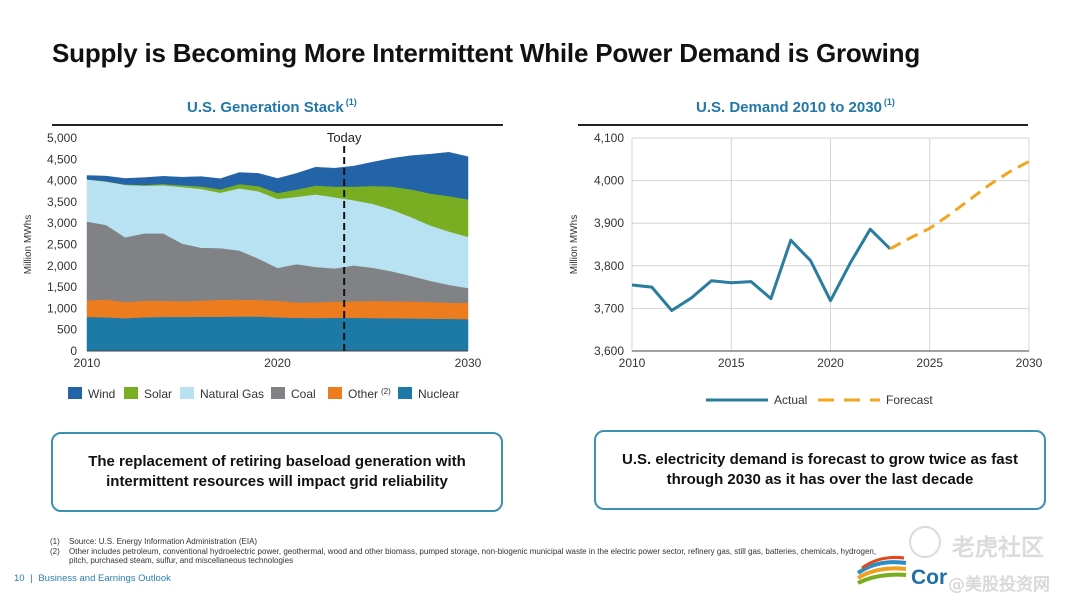  What do you see at coordinates (62, 245) in the screenshot?
I see `y-tick-label: 2,500` at bounding box center [62, 245].